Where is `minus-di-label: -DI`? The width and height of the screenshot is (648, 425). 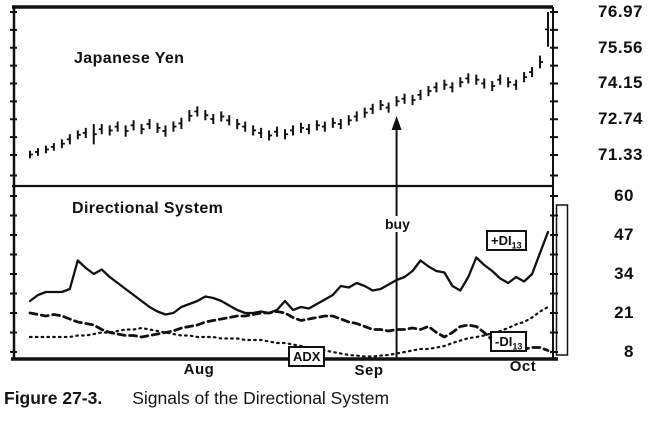 minus-di-label: -DI is located at coordinates (504, 341).